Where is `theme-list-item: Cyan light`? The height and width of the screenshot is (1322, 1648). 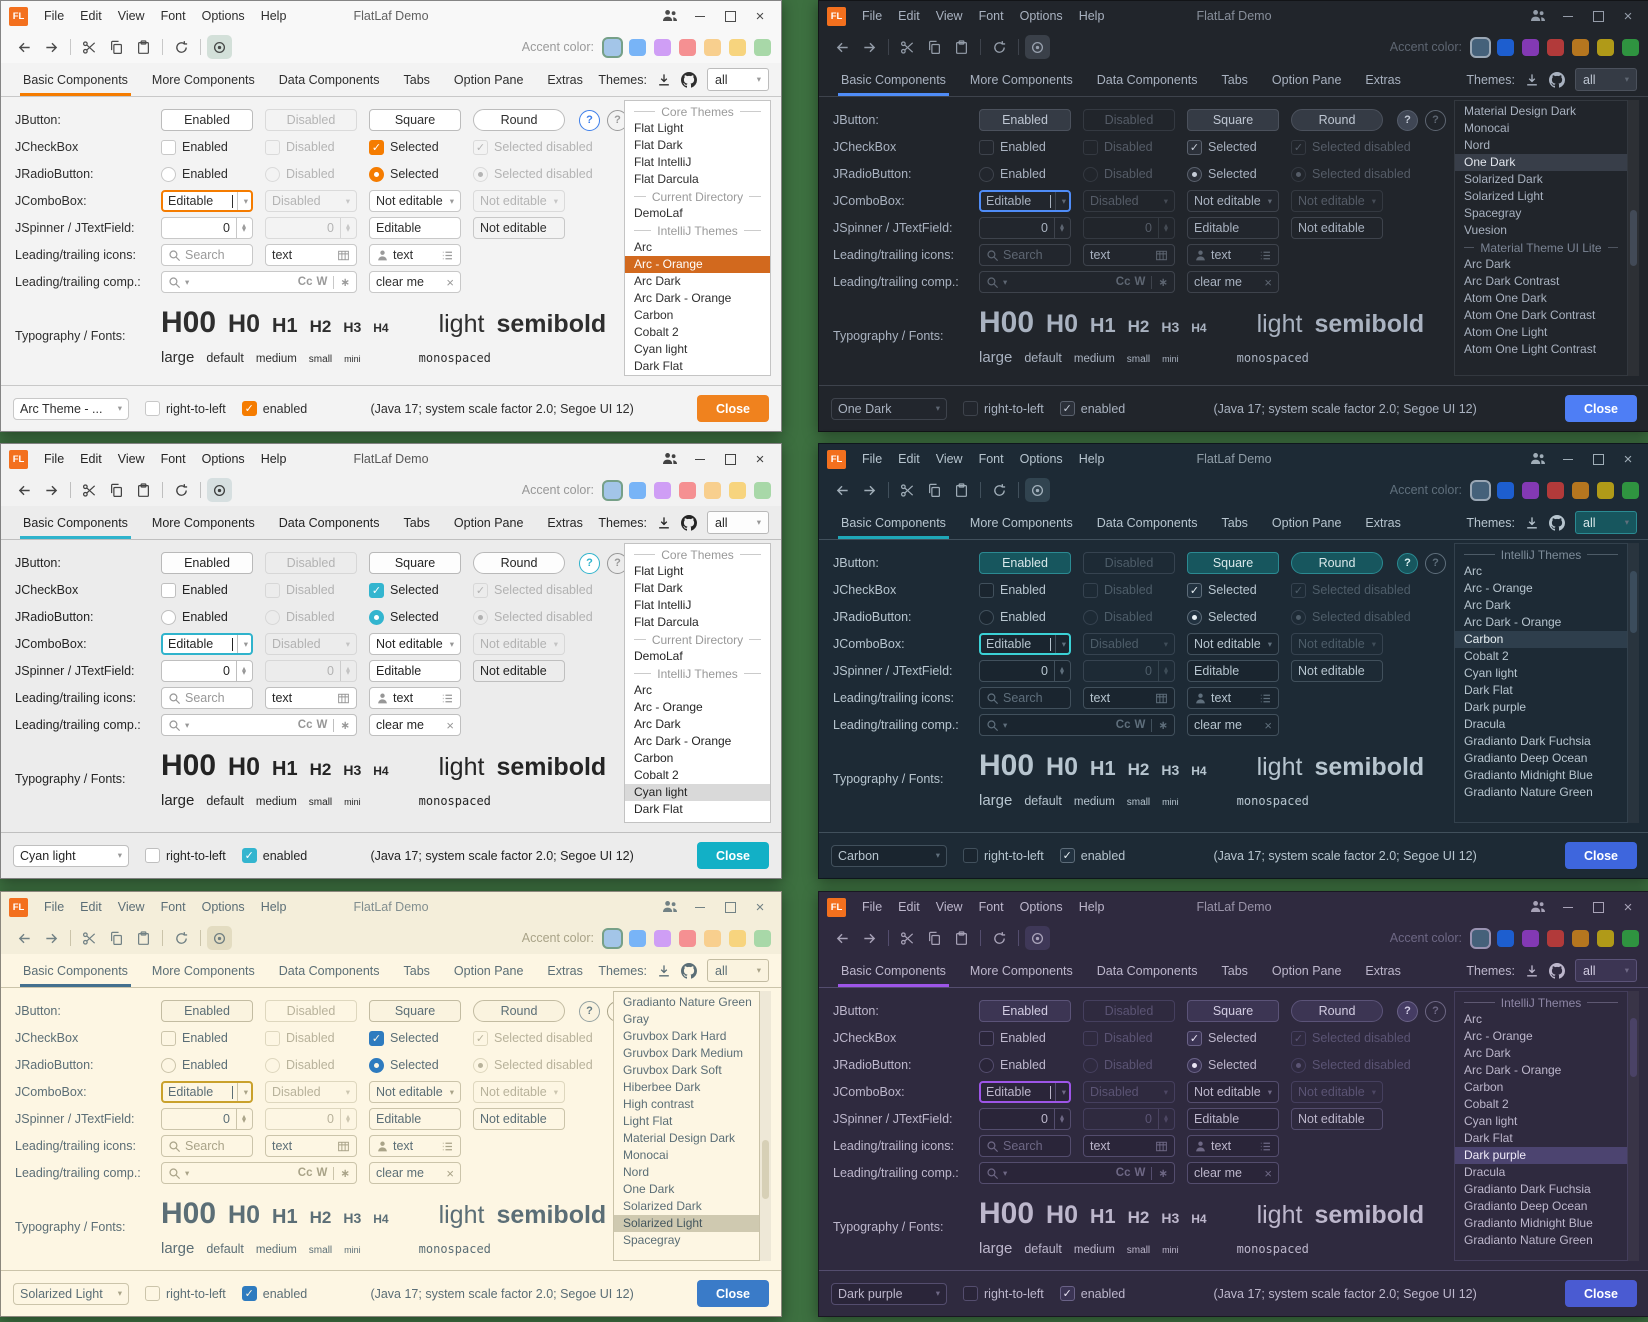 theme-list-item: Cyan light is located at coordinates (697, 792).